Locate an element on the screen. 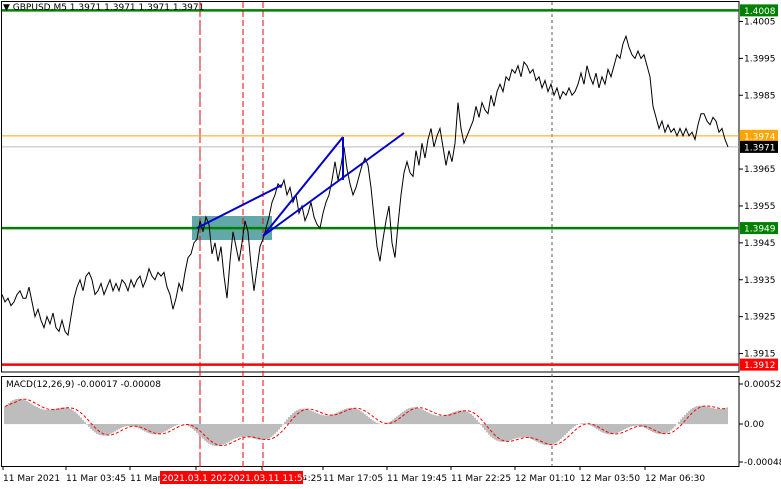 This screenshot has height=489, width=781. x-tick-label-10: 12 Mar 06:30 is located at coordinates (675, 479).